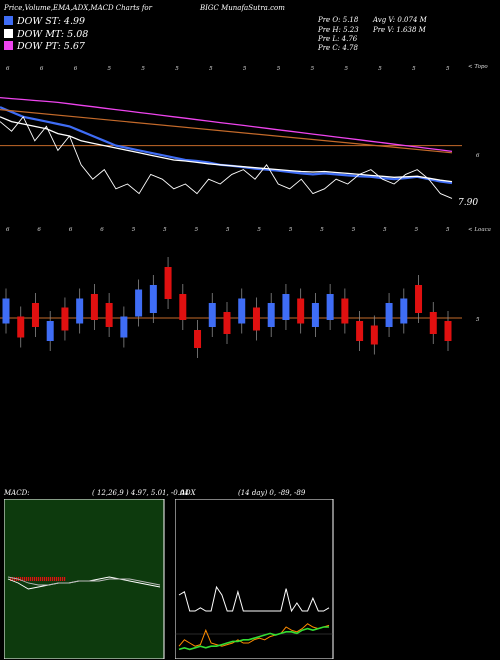 This screenshot has height=660, width=500. I want to click on adx-background, so click(254, 579).